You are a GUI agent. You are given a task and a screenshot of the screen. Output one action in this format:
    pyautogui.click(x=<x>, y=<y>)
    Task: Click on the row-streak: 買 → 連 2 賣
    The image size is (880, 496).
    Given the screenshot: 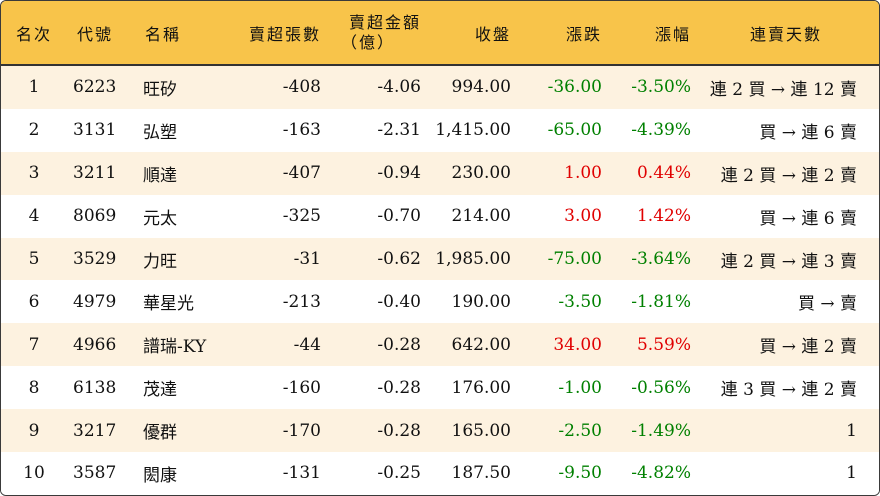 What is the action you would take?
    pyautogui.click(x=808, y=347)
    